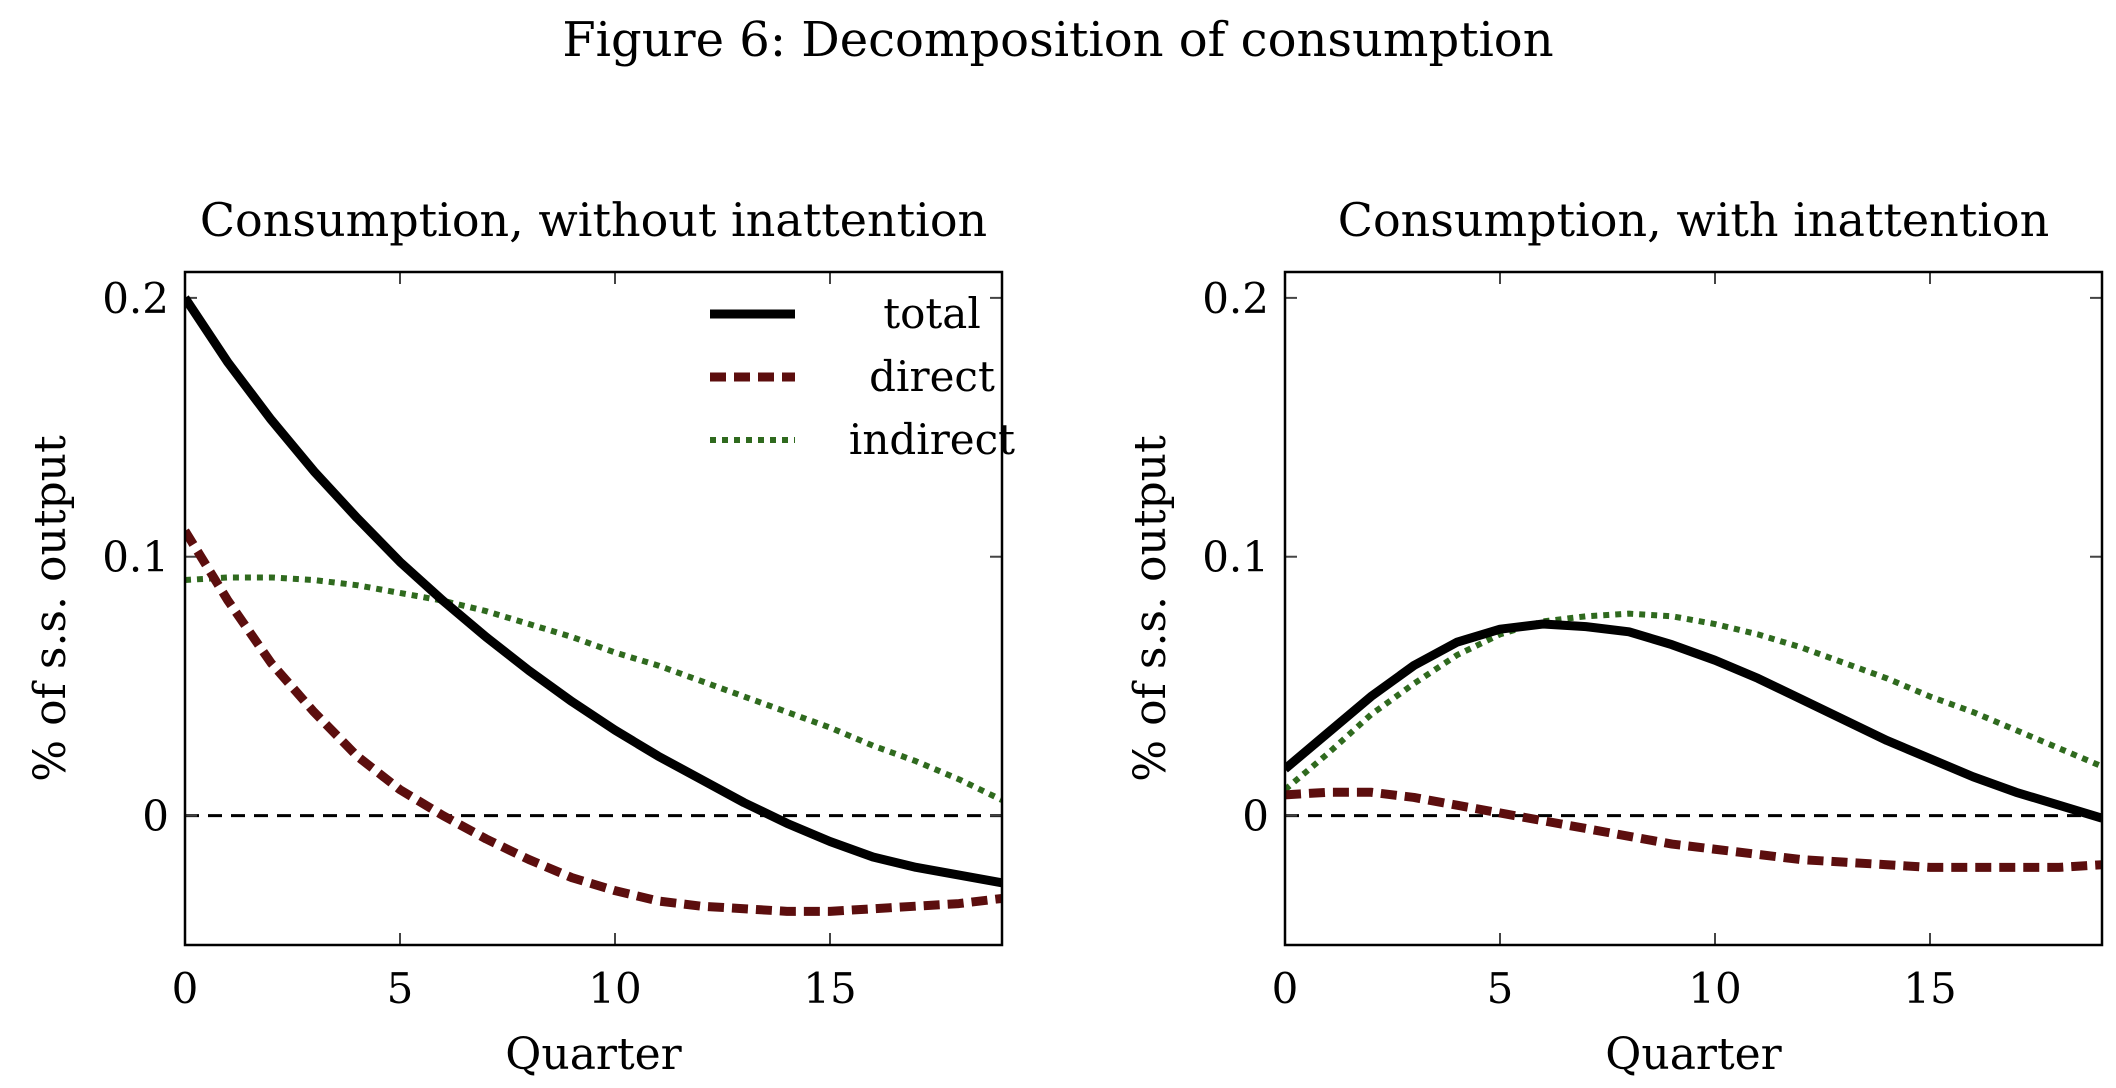 The width and height of the screenshot is (2116, 1088). What do you see at coordinates (932, 313) in the screenshot?
I see `legend-label-total: total` at bounding box center [932, 313].